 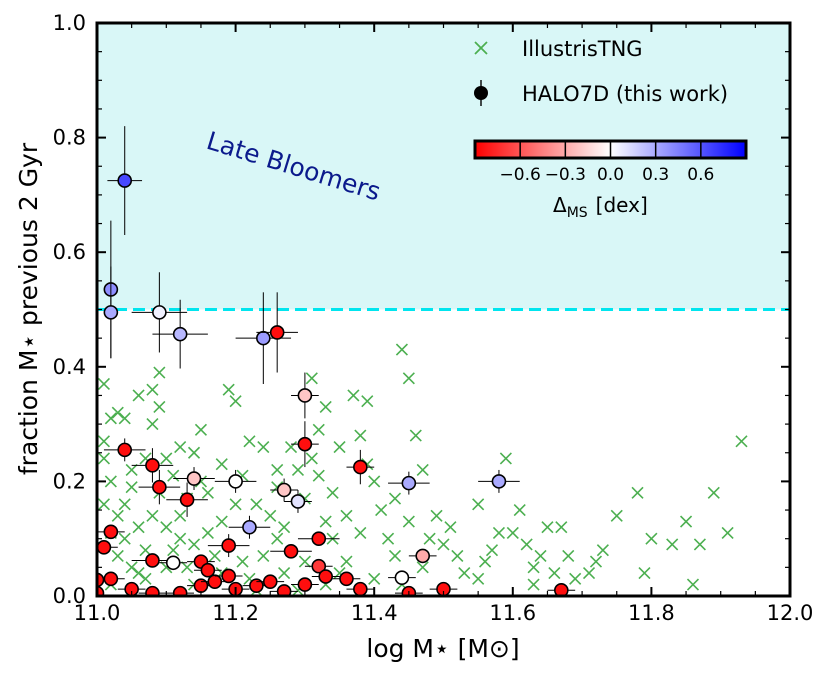 I want to click on colorbar-label: ΔMS [dex], so click(x=600, y=207).